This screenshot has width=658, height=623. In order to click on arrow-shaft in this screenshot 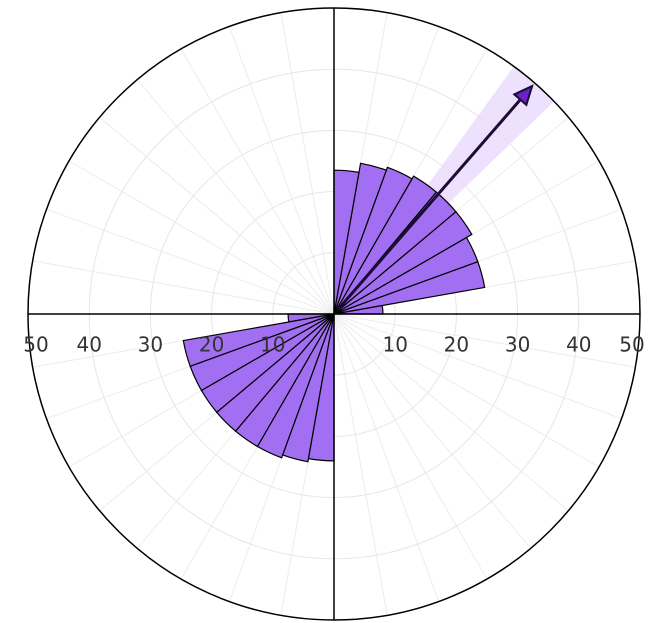, I will do `click(429, 204)`.